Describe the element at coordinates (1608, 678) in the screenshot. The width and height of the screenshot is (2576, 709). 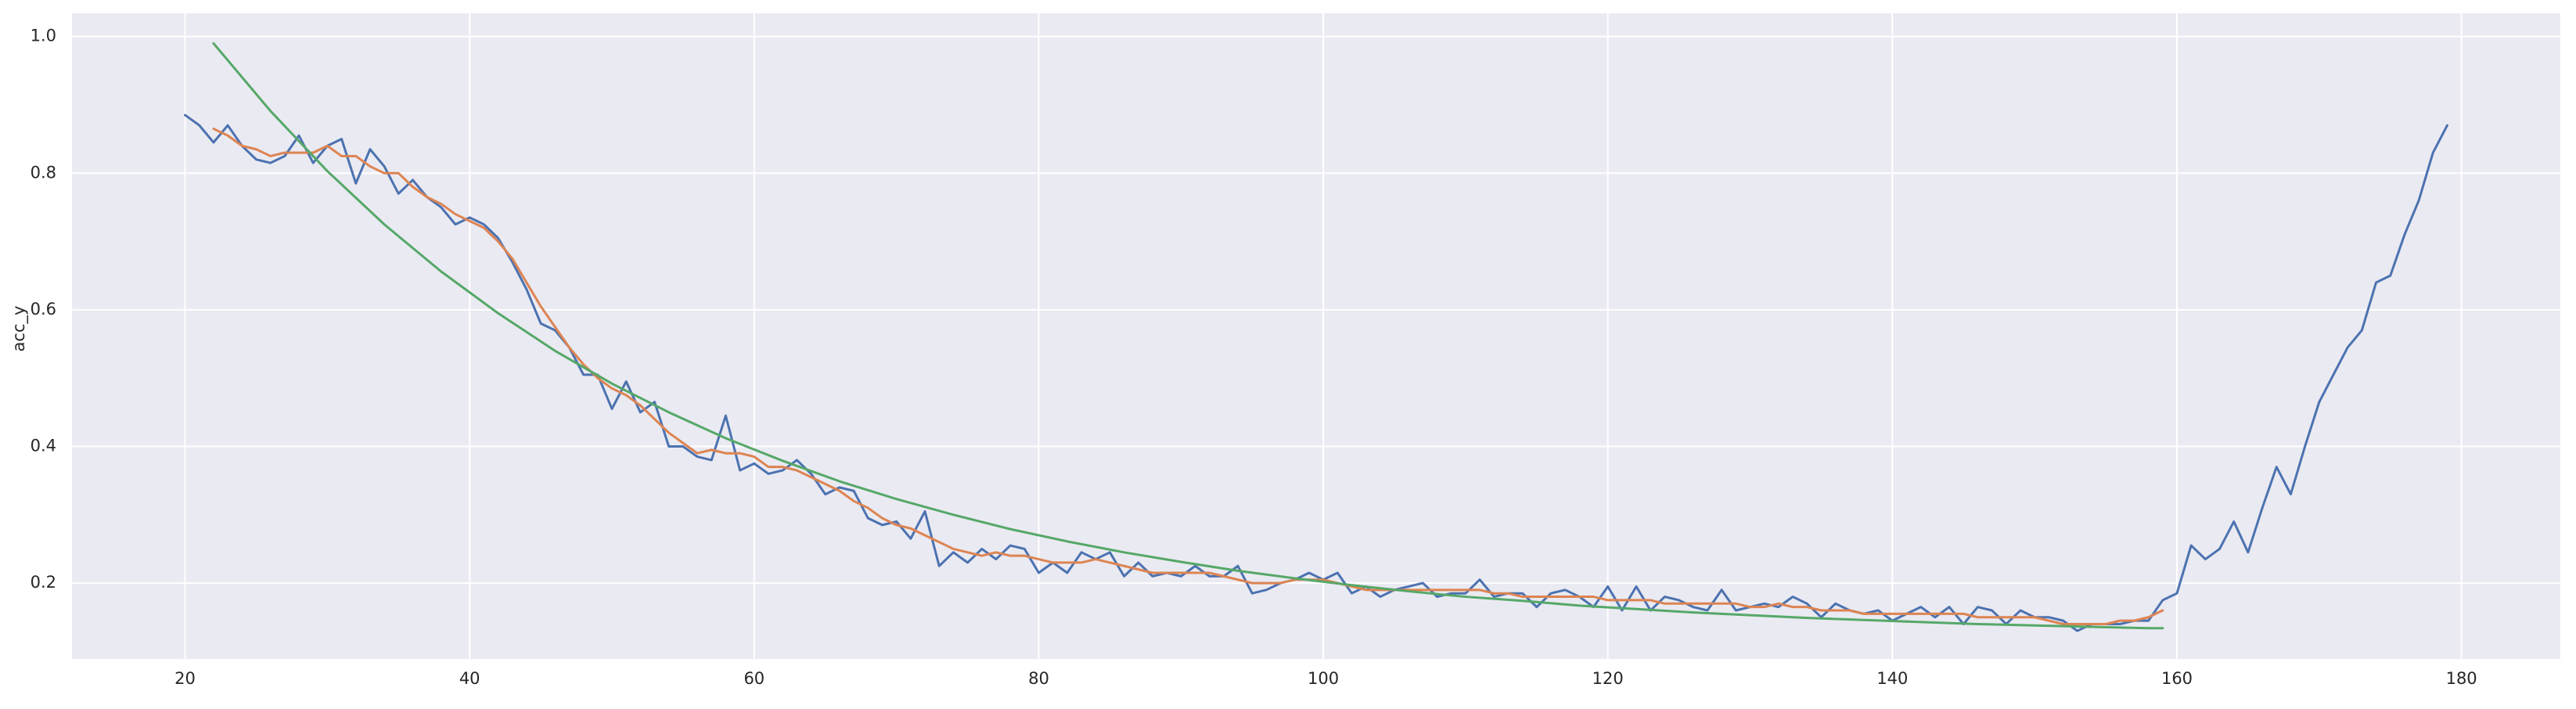
I see `x-tick-label: 120` at that location.